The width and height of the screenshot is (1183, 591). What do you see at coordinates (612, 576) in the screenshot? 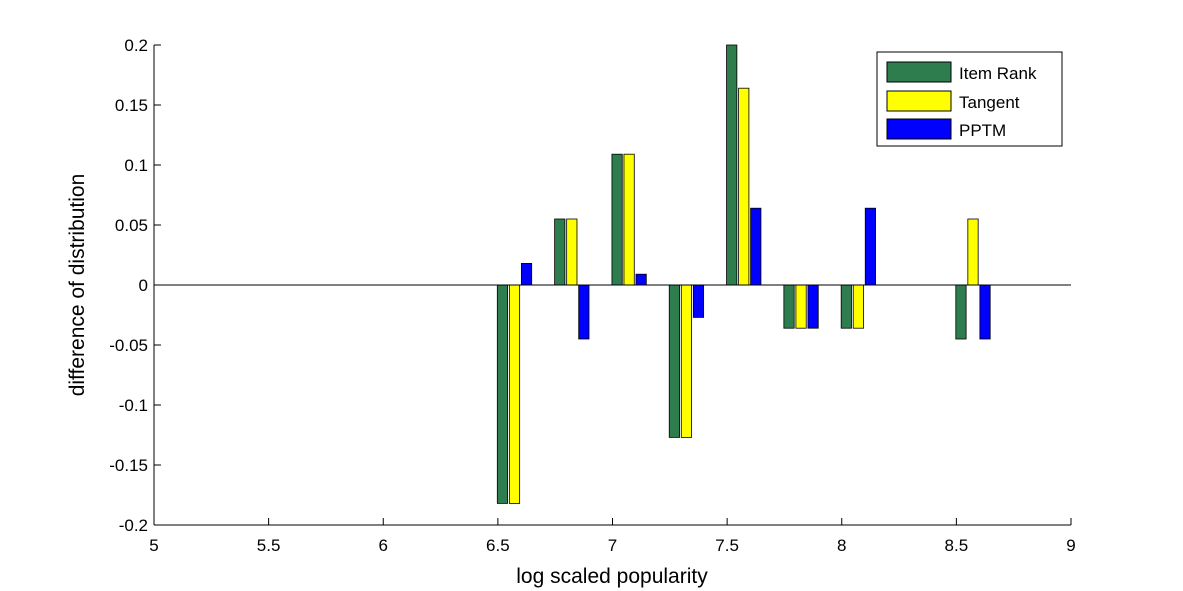
I see `x-axis-label: log scaled popularity` at bounding box center [612, 576].